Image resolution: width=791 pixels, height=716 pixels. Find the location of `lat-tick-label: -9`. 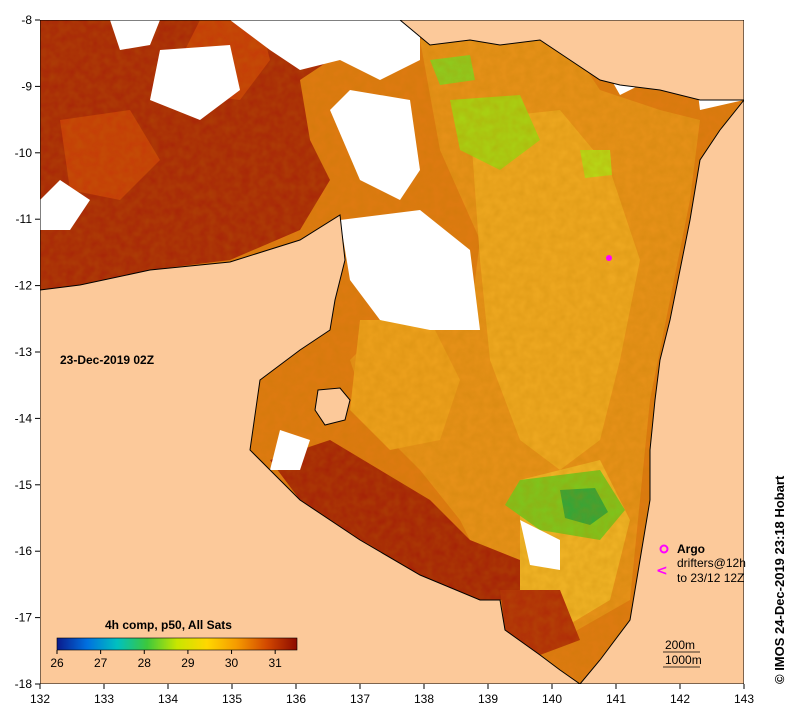

lat-tick-label: -9 is located at coordinates (26, 86).